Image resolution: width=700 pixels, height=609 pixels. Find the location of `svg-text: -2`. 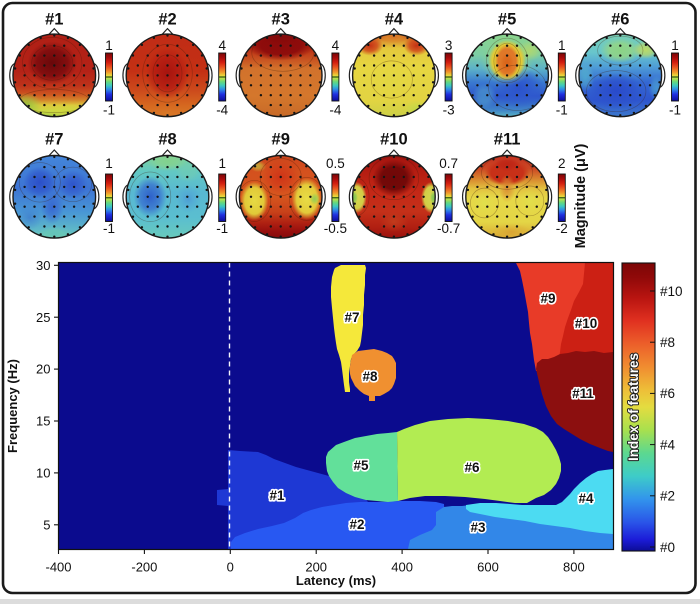

svg-text: -2 is located at coordinates (562, 228).